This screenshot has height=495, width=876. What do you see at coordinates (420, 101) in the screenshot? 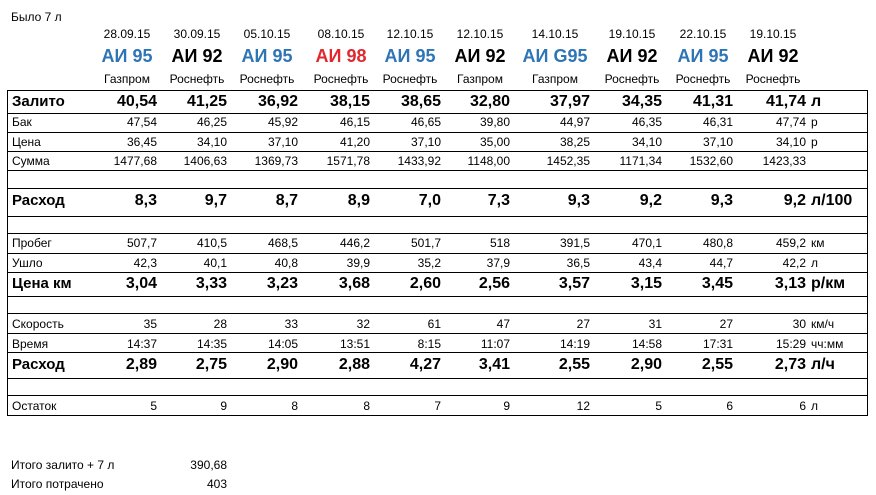
I see `table-cell: 38,65` at bounding box center [420, 101].